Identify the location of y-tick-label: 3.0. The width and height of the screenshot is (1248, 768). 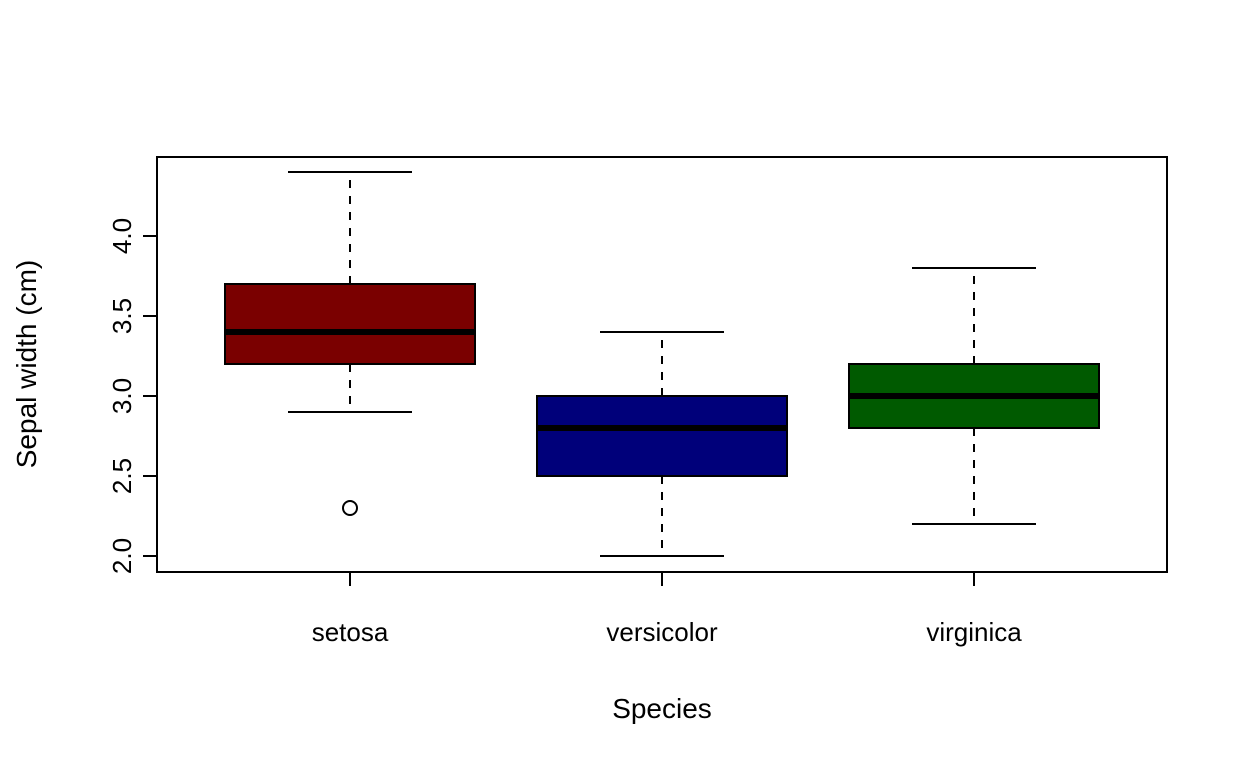
(122, 396).